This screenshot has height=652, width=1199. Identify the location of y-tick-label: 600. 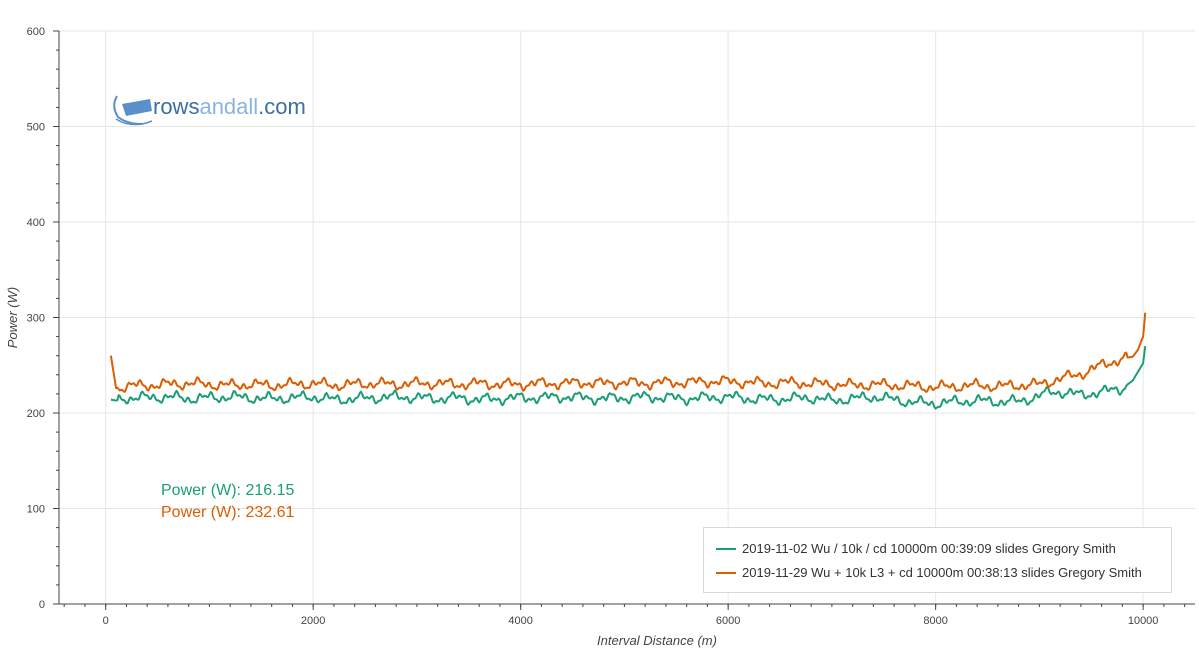
(36, 32).